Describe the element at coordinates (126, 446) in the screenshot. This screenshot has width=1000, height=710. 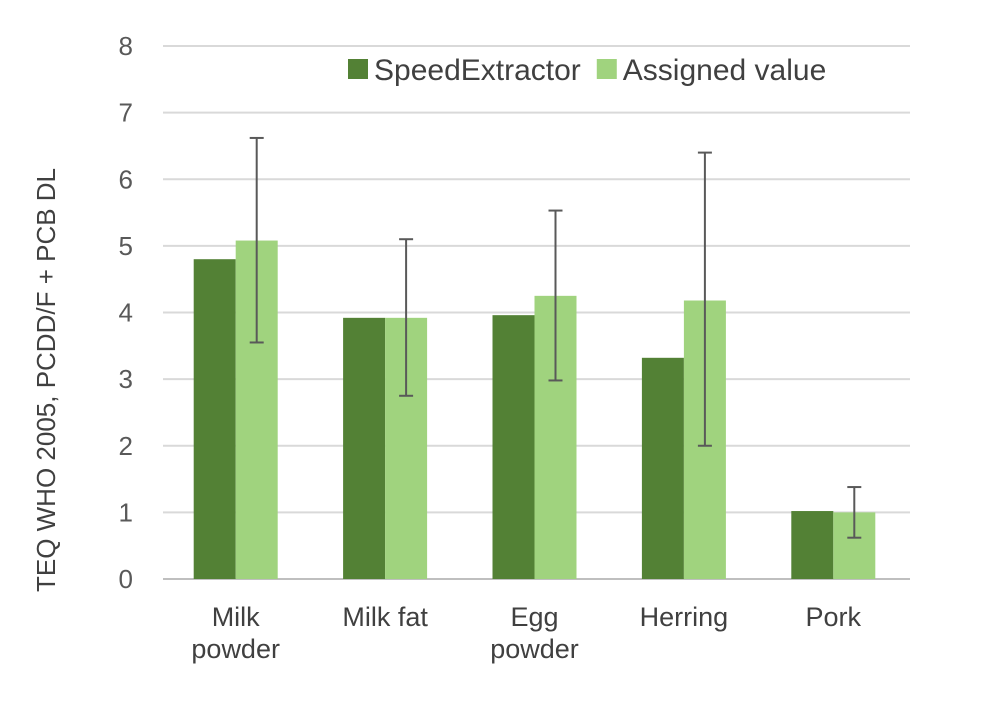
I see `y-tick-label: 2` at that location.